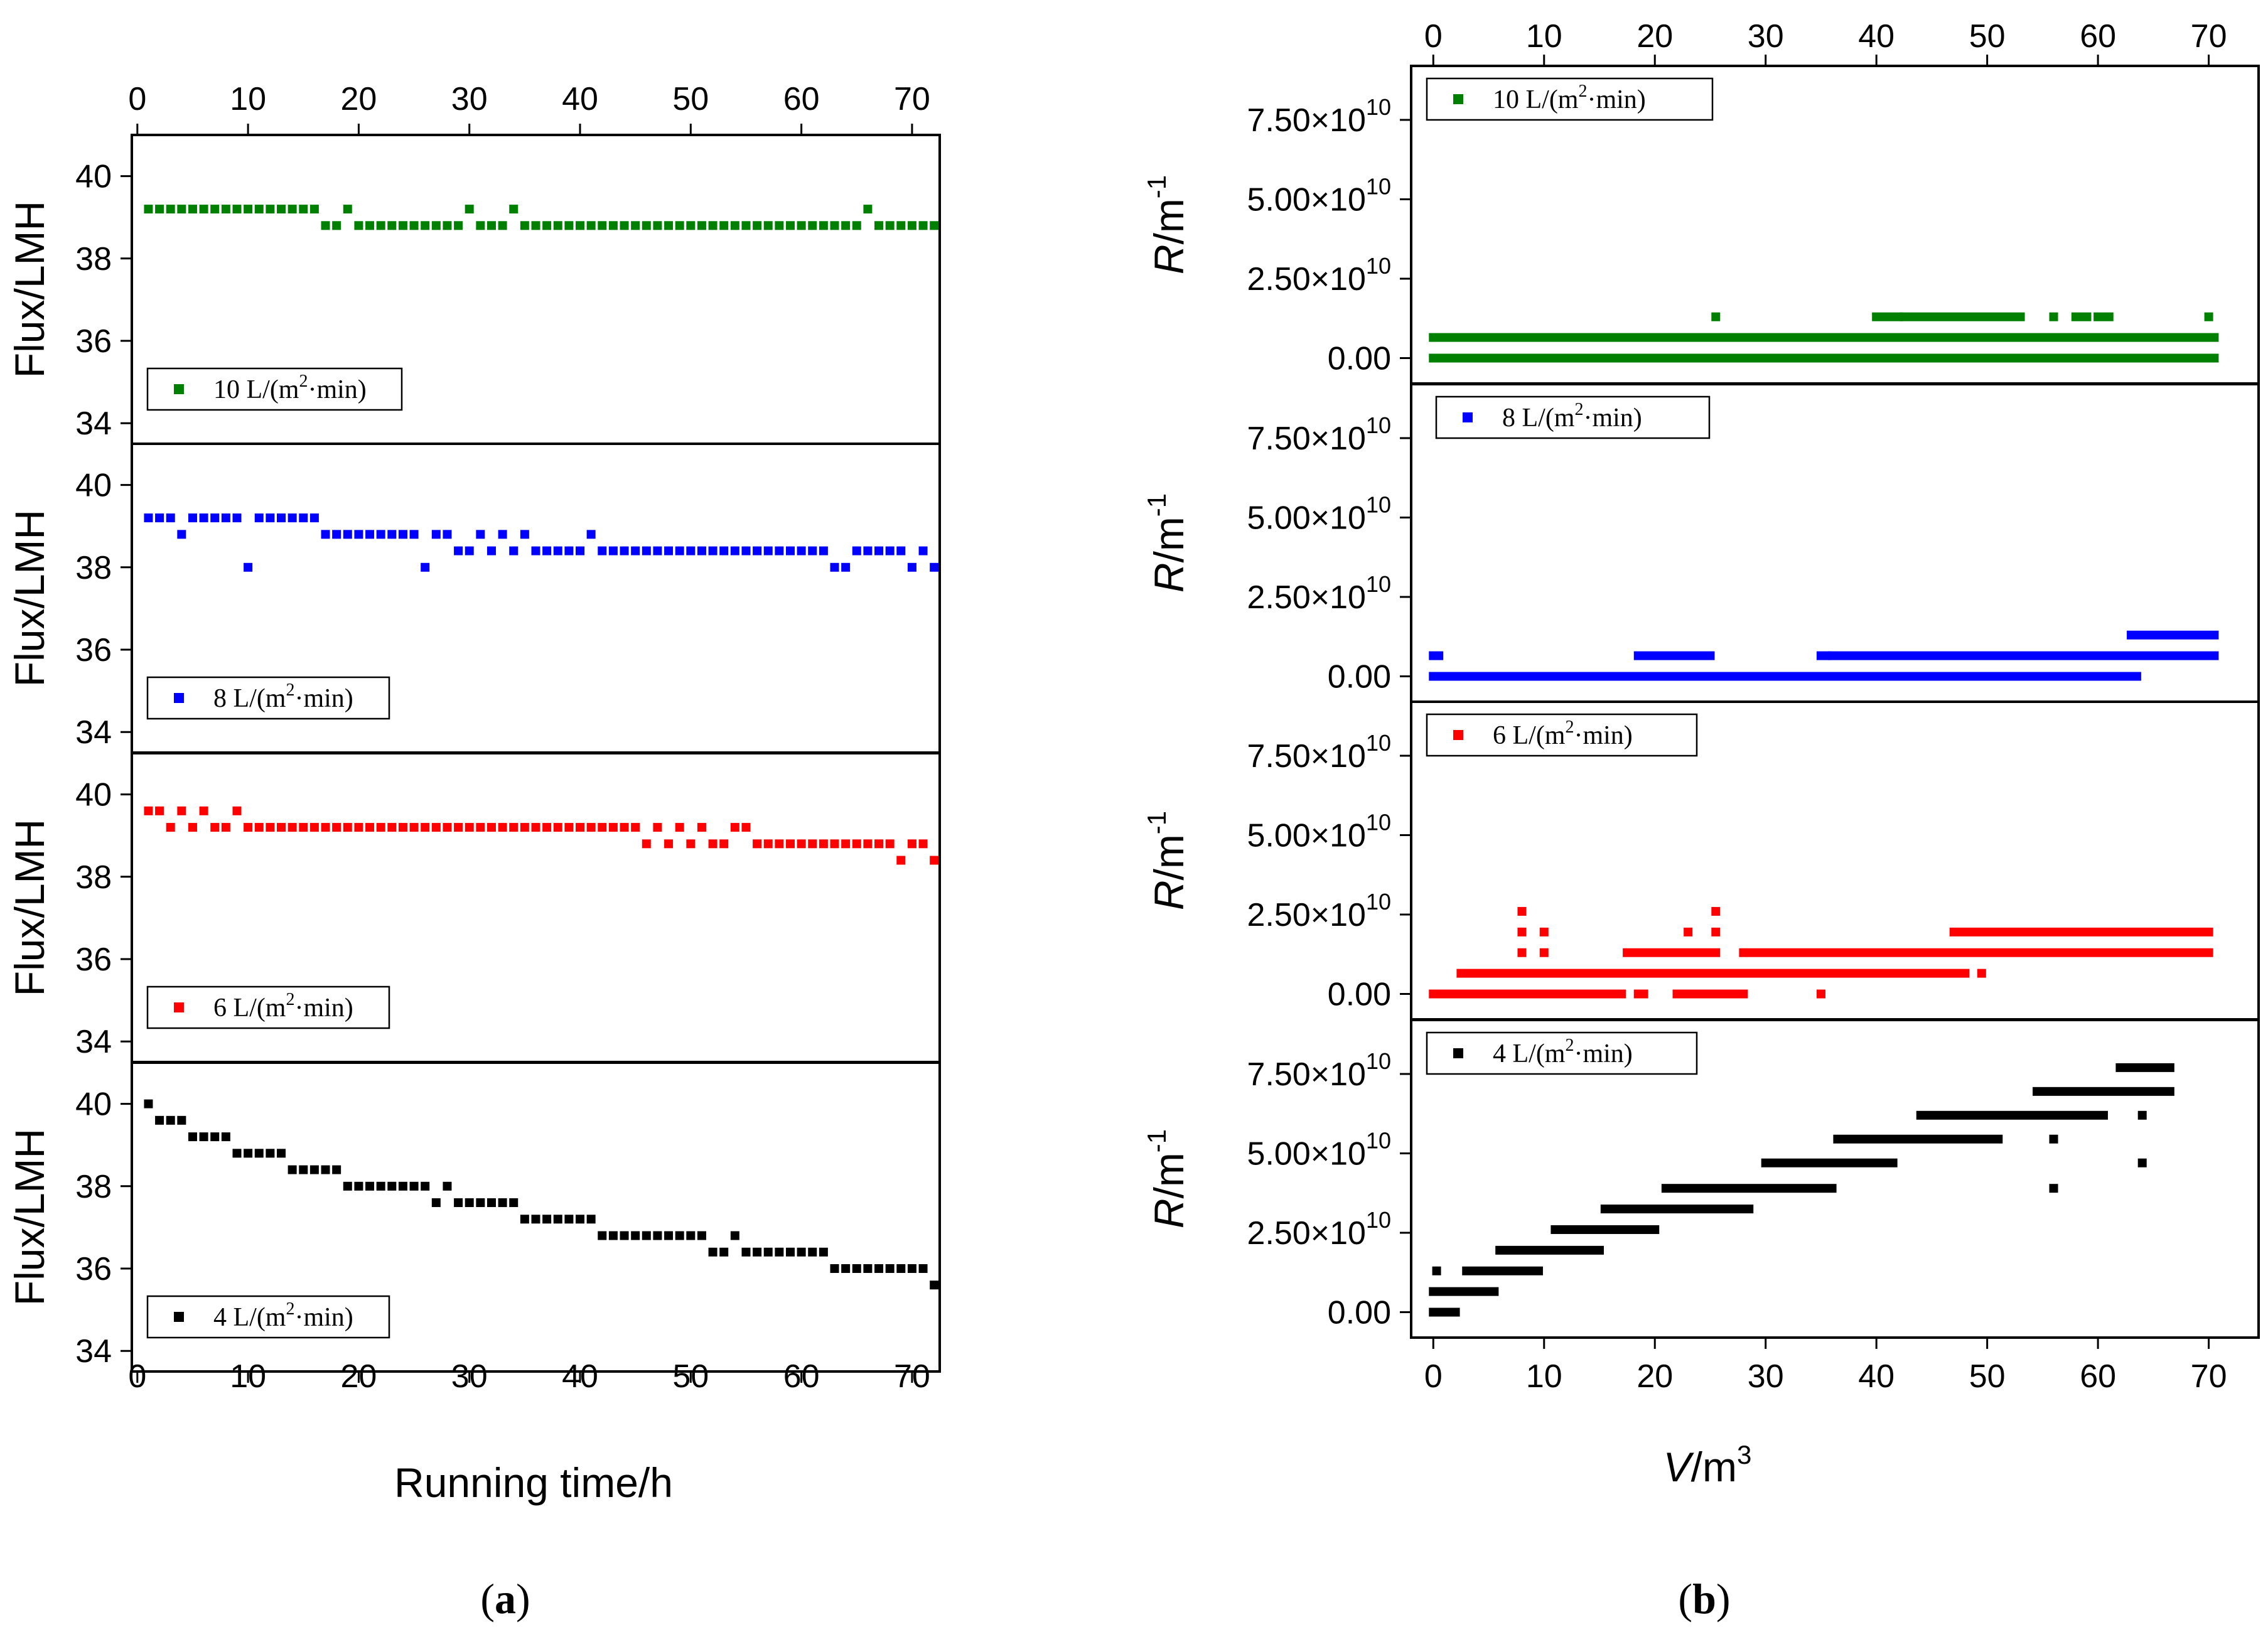 This screenshot has width=2268, height=1637. Describe the element at coordinates (1319, 275) in the screenshot. I see `chart-b-panel-1-y-tick-label-1: 2.50×10¹⁰` at that location.